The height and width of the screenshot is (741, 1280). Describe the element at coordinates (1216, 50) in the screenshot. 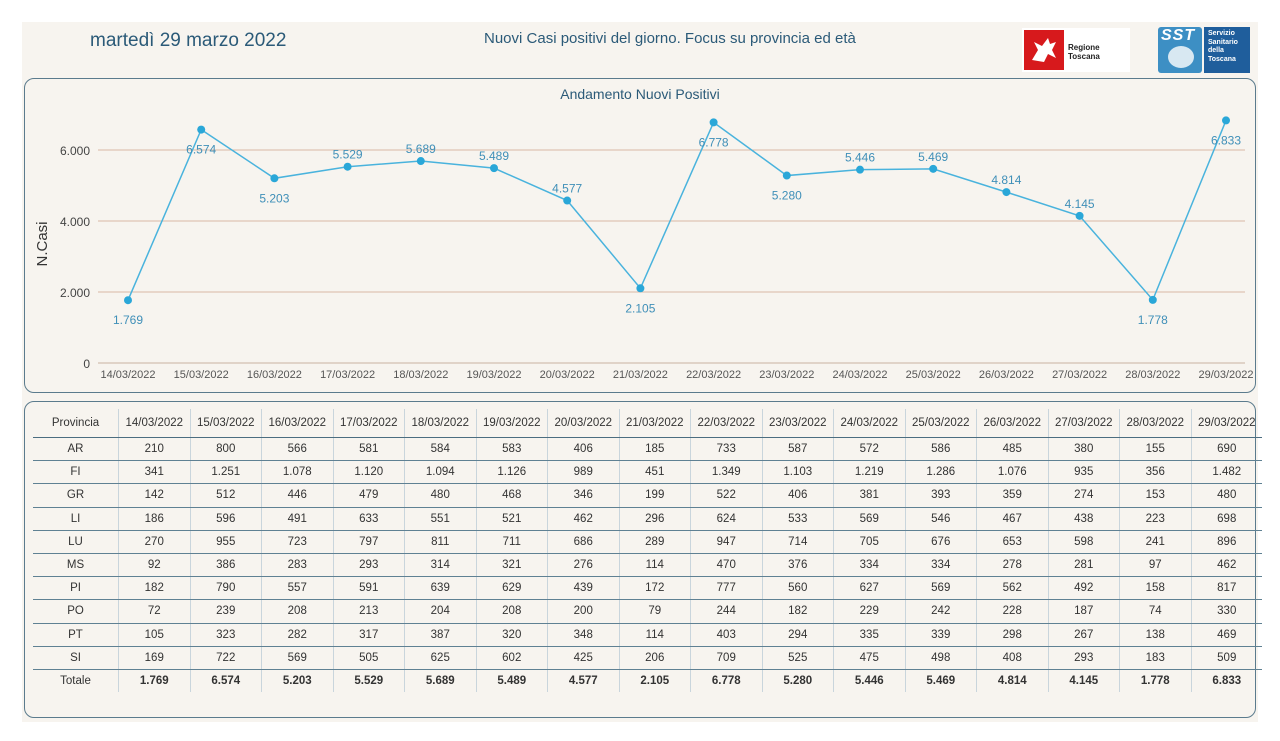

I see `sst-line-3: della` at that location.